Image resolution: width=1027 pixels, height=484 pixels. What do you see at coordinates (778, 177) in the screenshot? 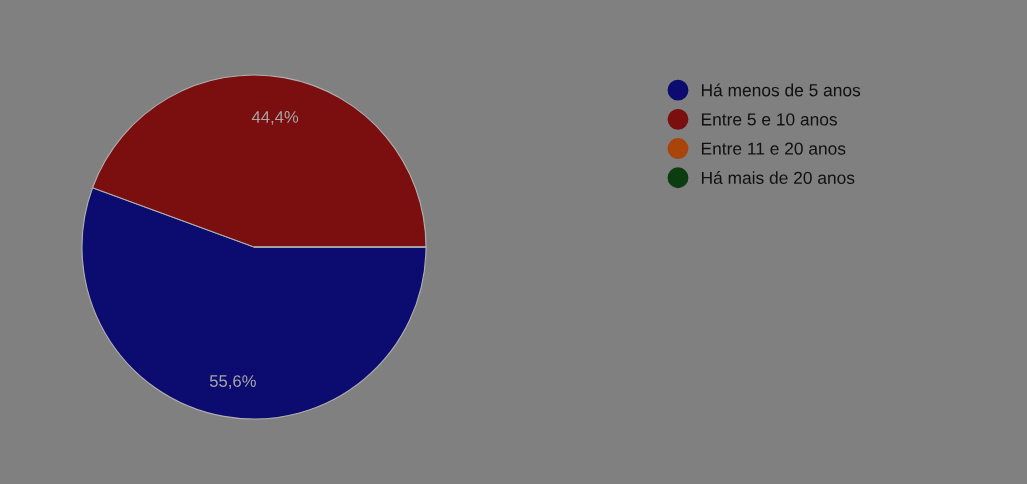
I see `legend-label: Há mais de 20 anos` at bounding box center [778, 177].